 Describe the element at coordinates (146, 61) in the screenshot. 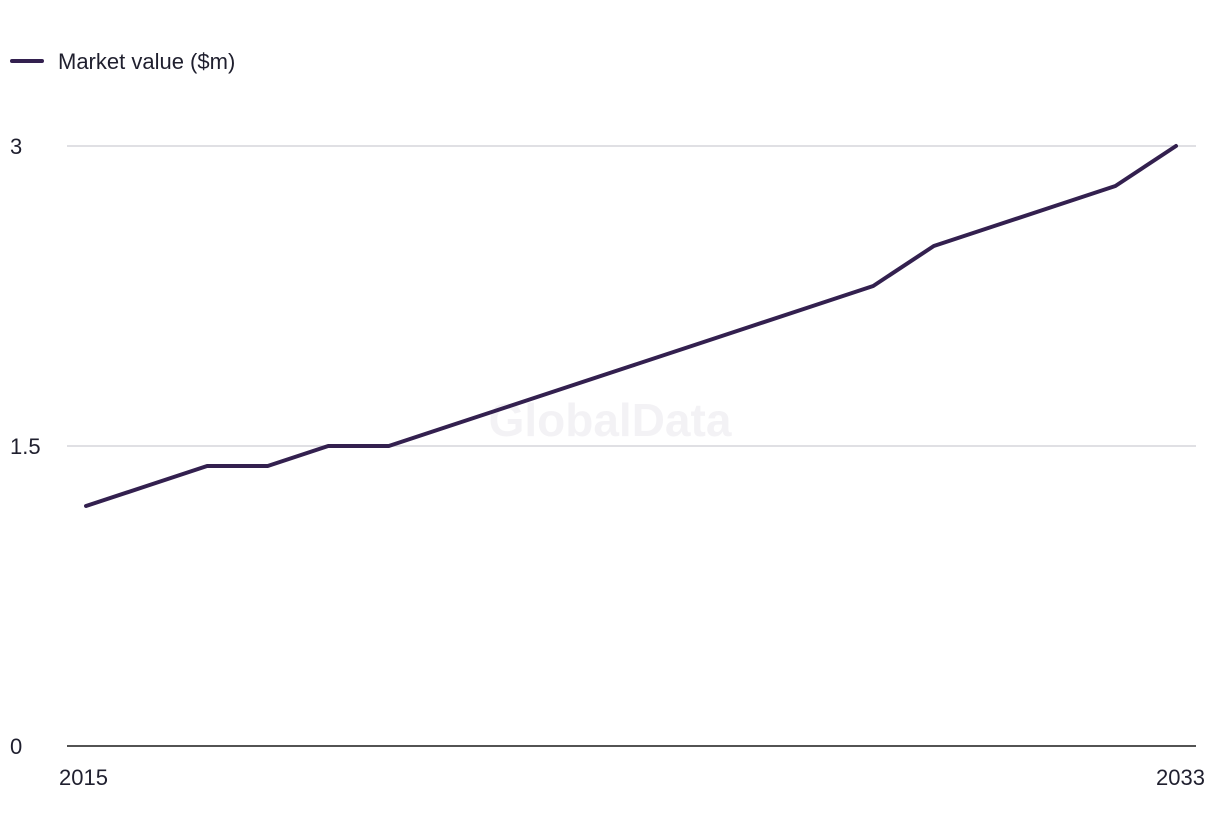

I see `legend-label-market-value: Market value ($m)` at that location.